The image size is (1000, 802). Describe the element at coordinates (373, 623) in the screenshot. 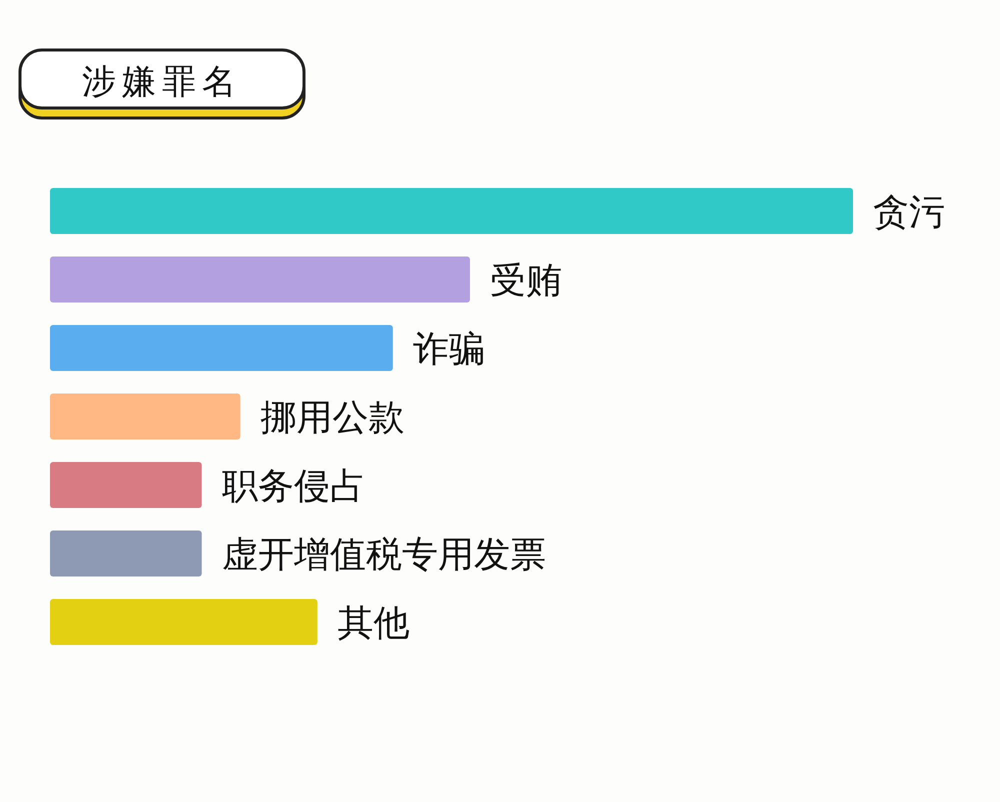

I see `y-tick-label: 其他` at that location.